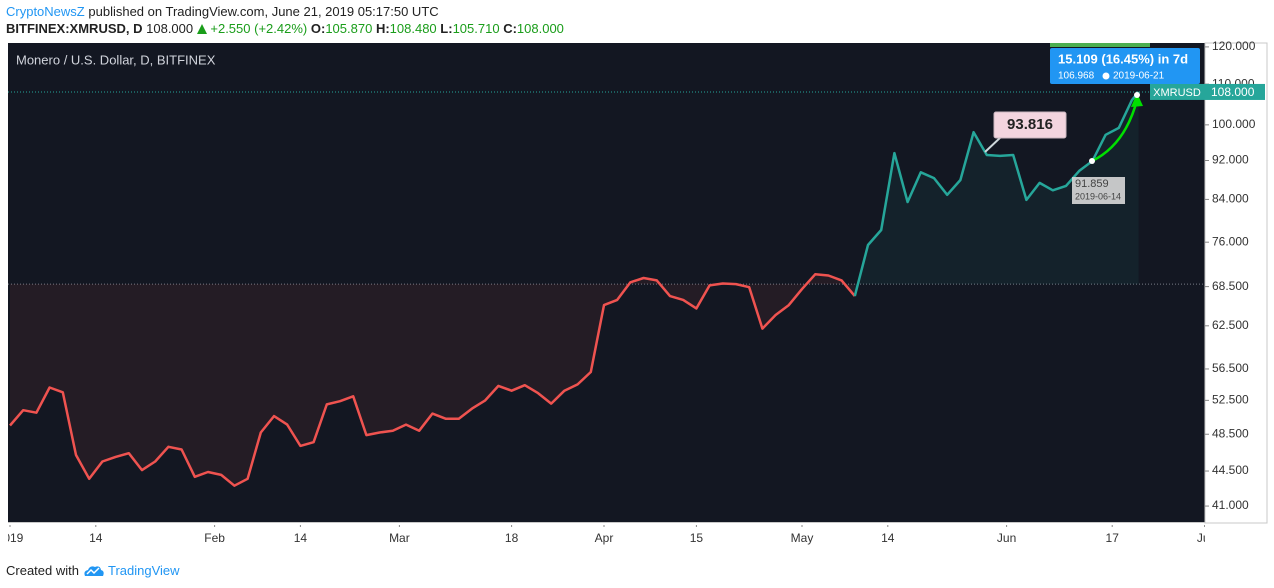  Describe the element at coordinates (259, 28) in the screenshot. I see `change: +2.550 (+2.42%)` at that location.